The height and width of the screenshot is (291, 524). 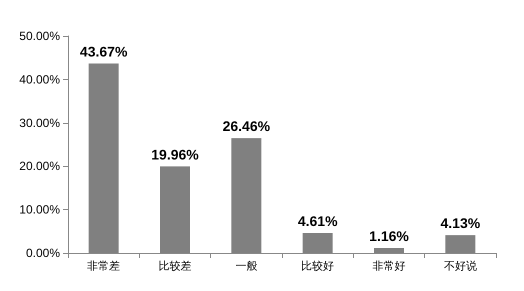 What do you see at coordinates (103, 266) in the screenshot?
I see `x-tick-label: 非常差` at bounding box center [103, 266].